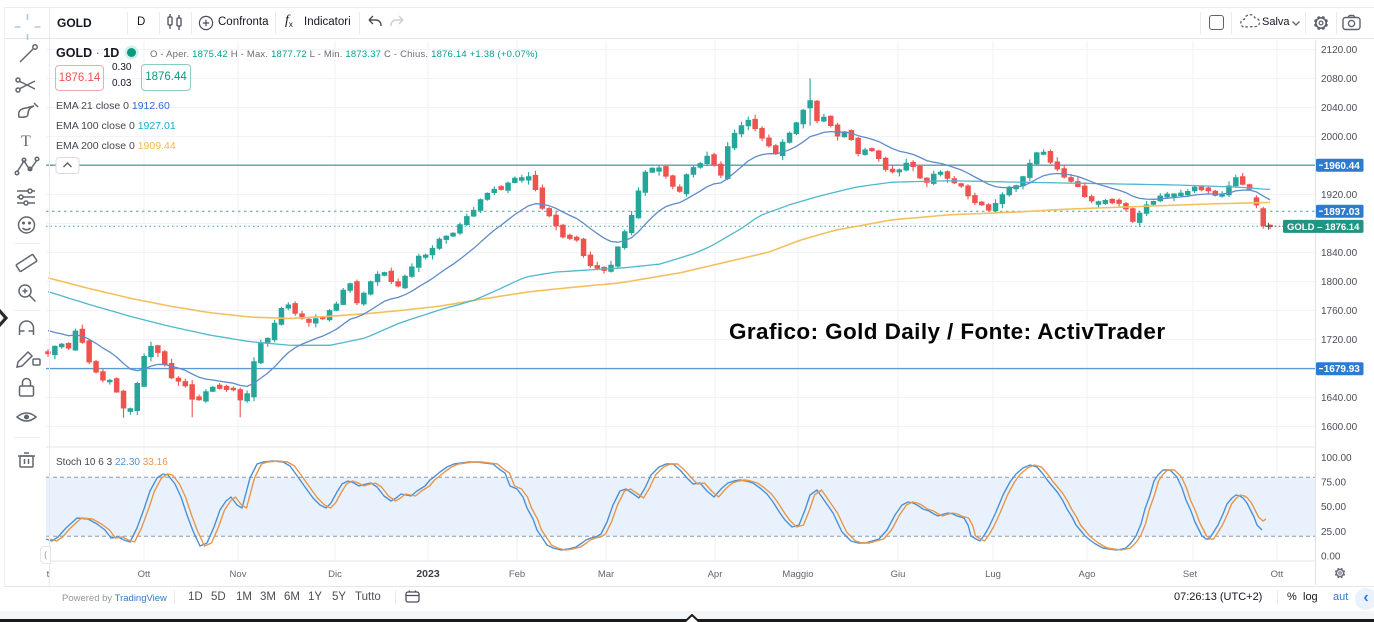  I want to click on svg-text: 0.00, so click(1331, 557).